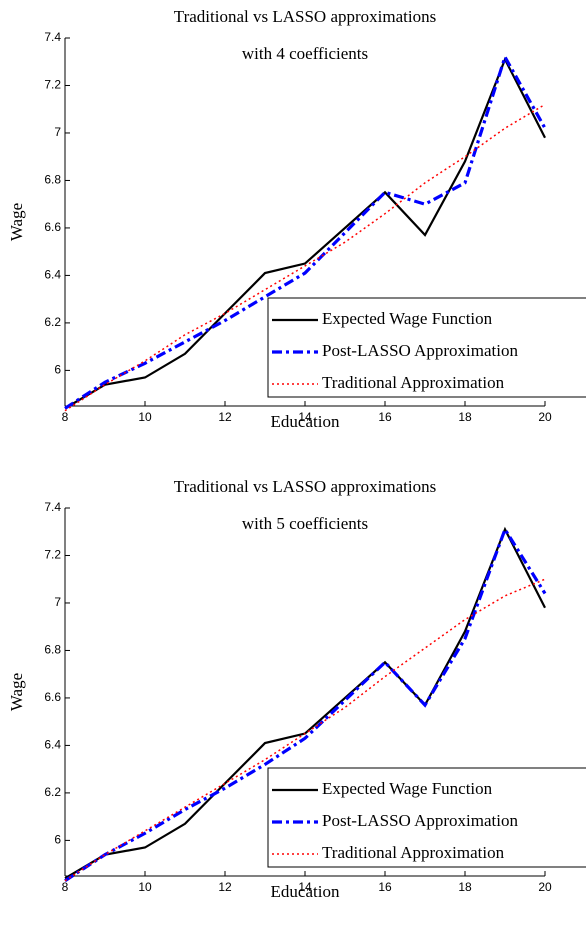  I want to click on chart-title: with 5 coefficients, so click(305, 523).